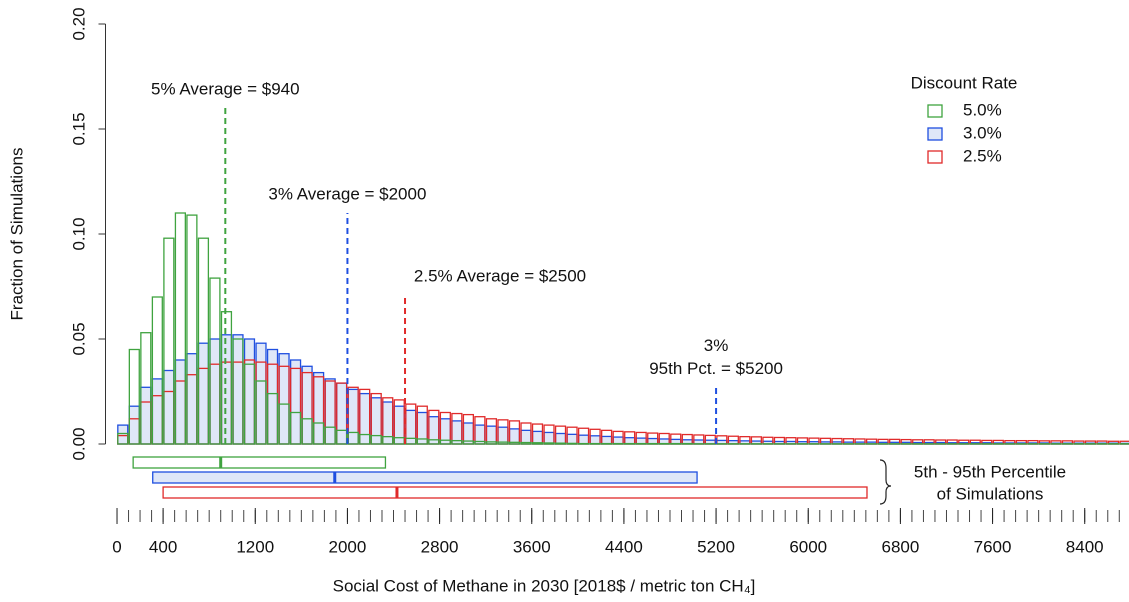  What do you see at coordinates (440, 546) in the screenshot?
I see `x-tick-label: 2800` at bounding box center [440, 546].